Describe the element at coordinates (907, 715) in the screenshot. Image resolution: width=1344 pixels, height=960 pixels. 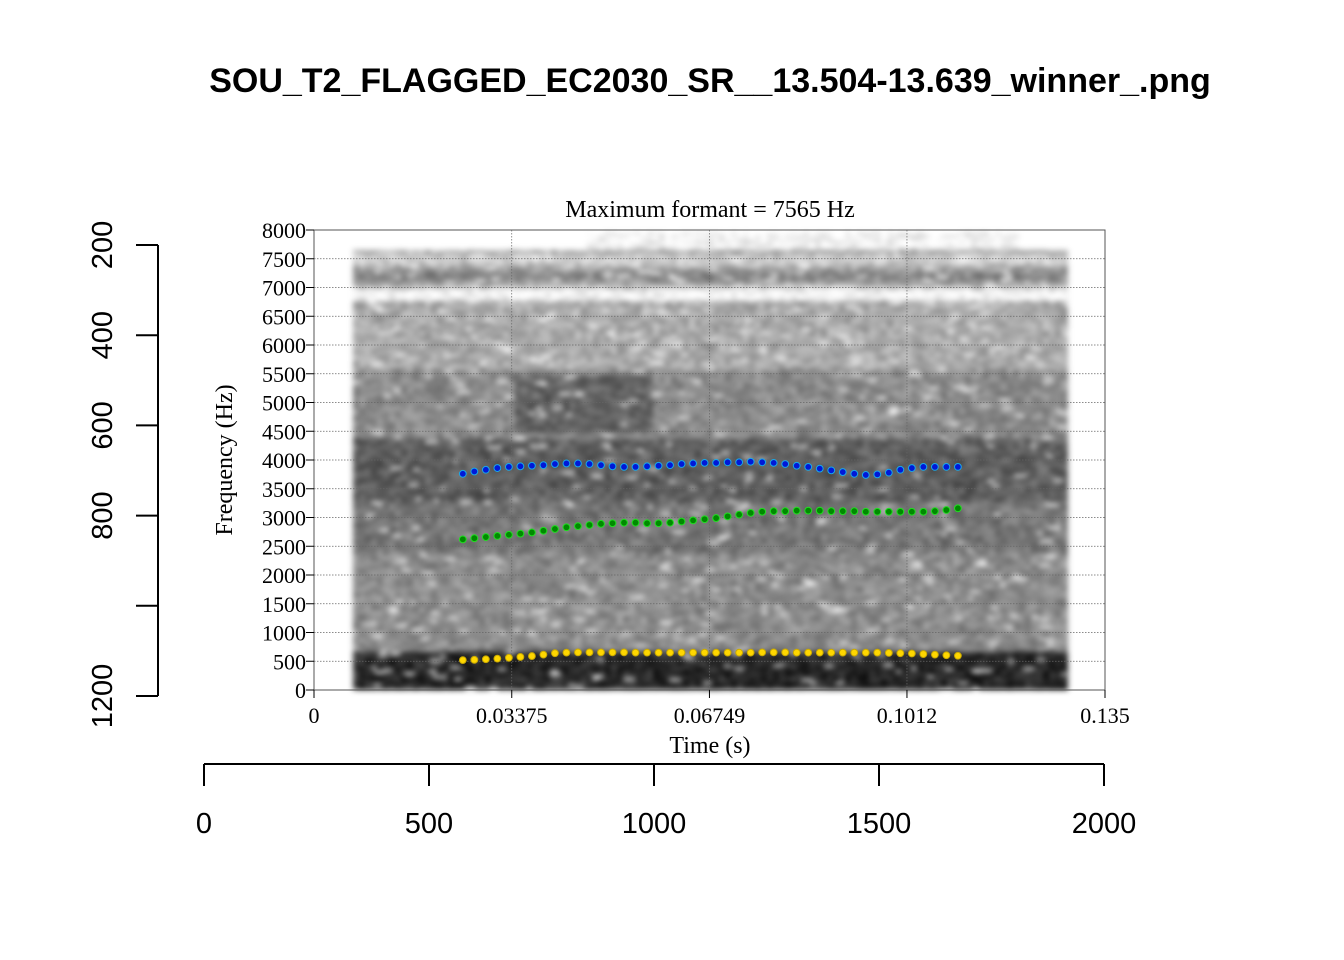
I see `x-tick-label: 0.1012` at that location.